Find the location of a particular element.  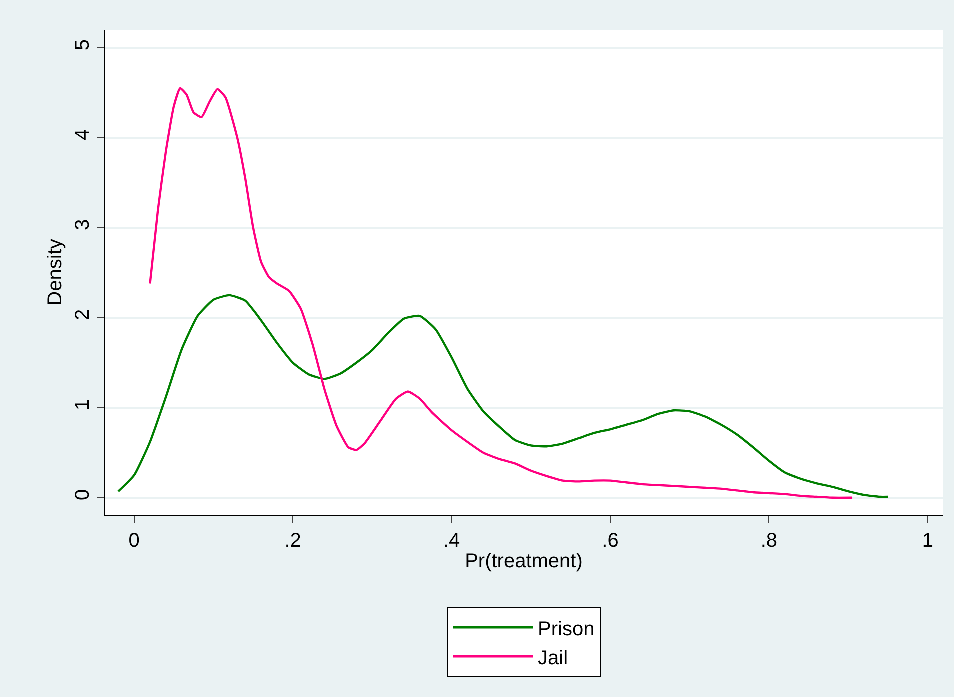

x-tick-label: 1 is located at coordinates (928, 541).